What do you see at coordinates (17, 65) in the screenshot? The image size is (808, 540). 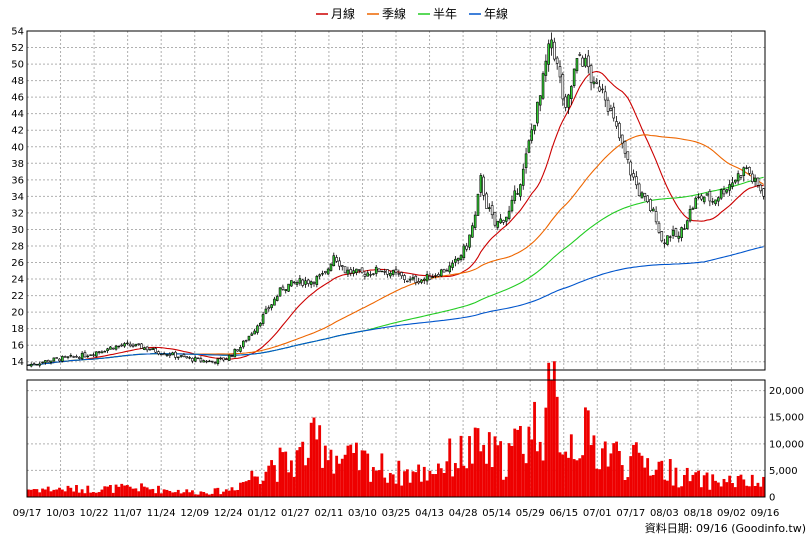 I see `price-tick-label: 50` at bounding box center [17, 65].